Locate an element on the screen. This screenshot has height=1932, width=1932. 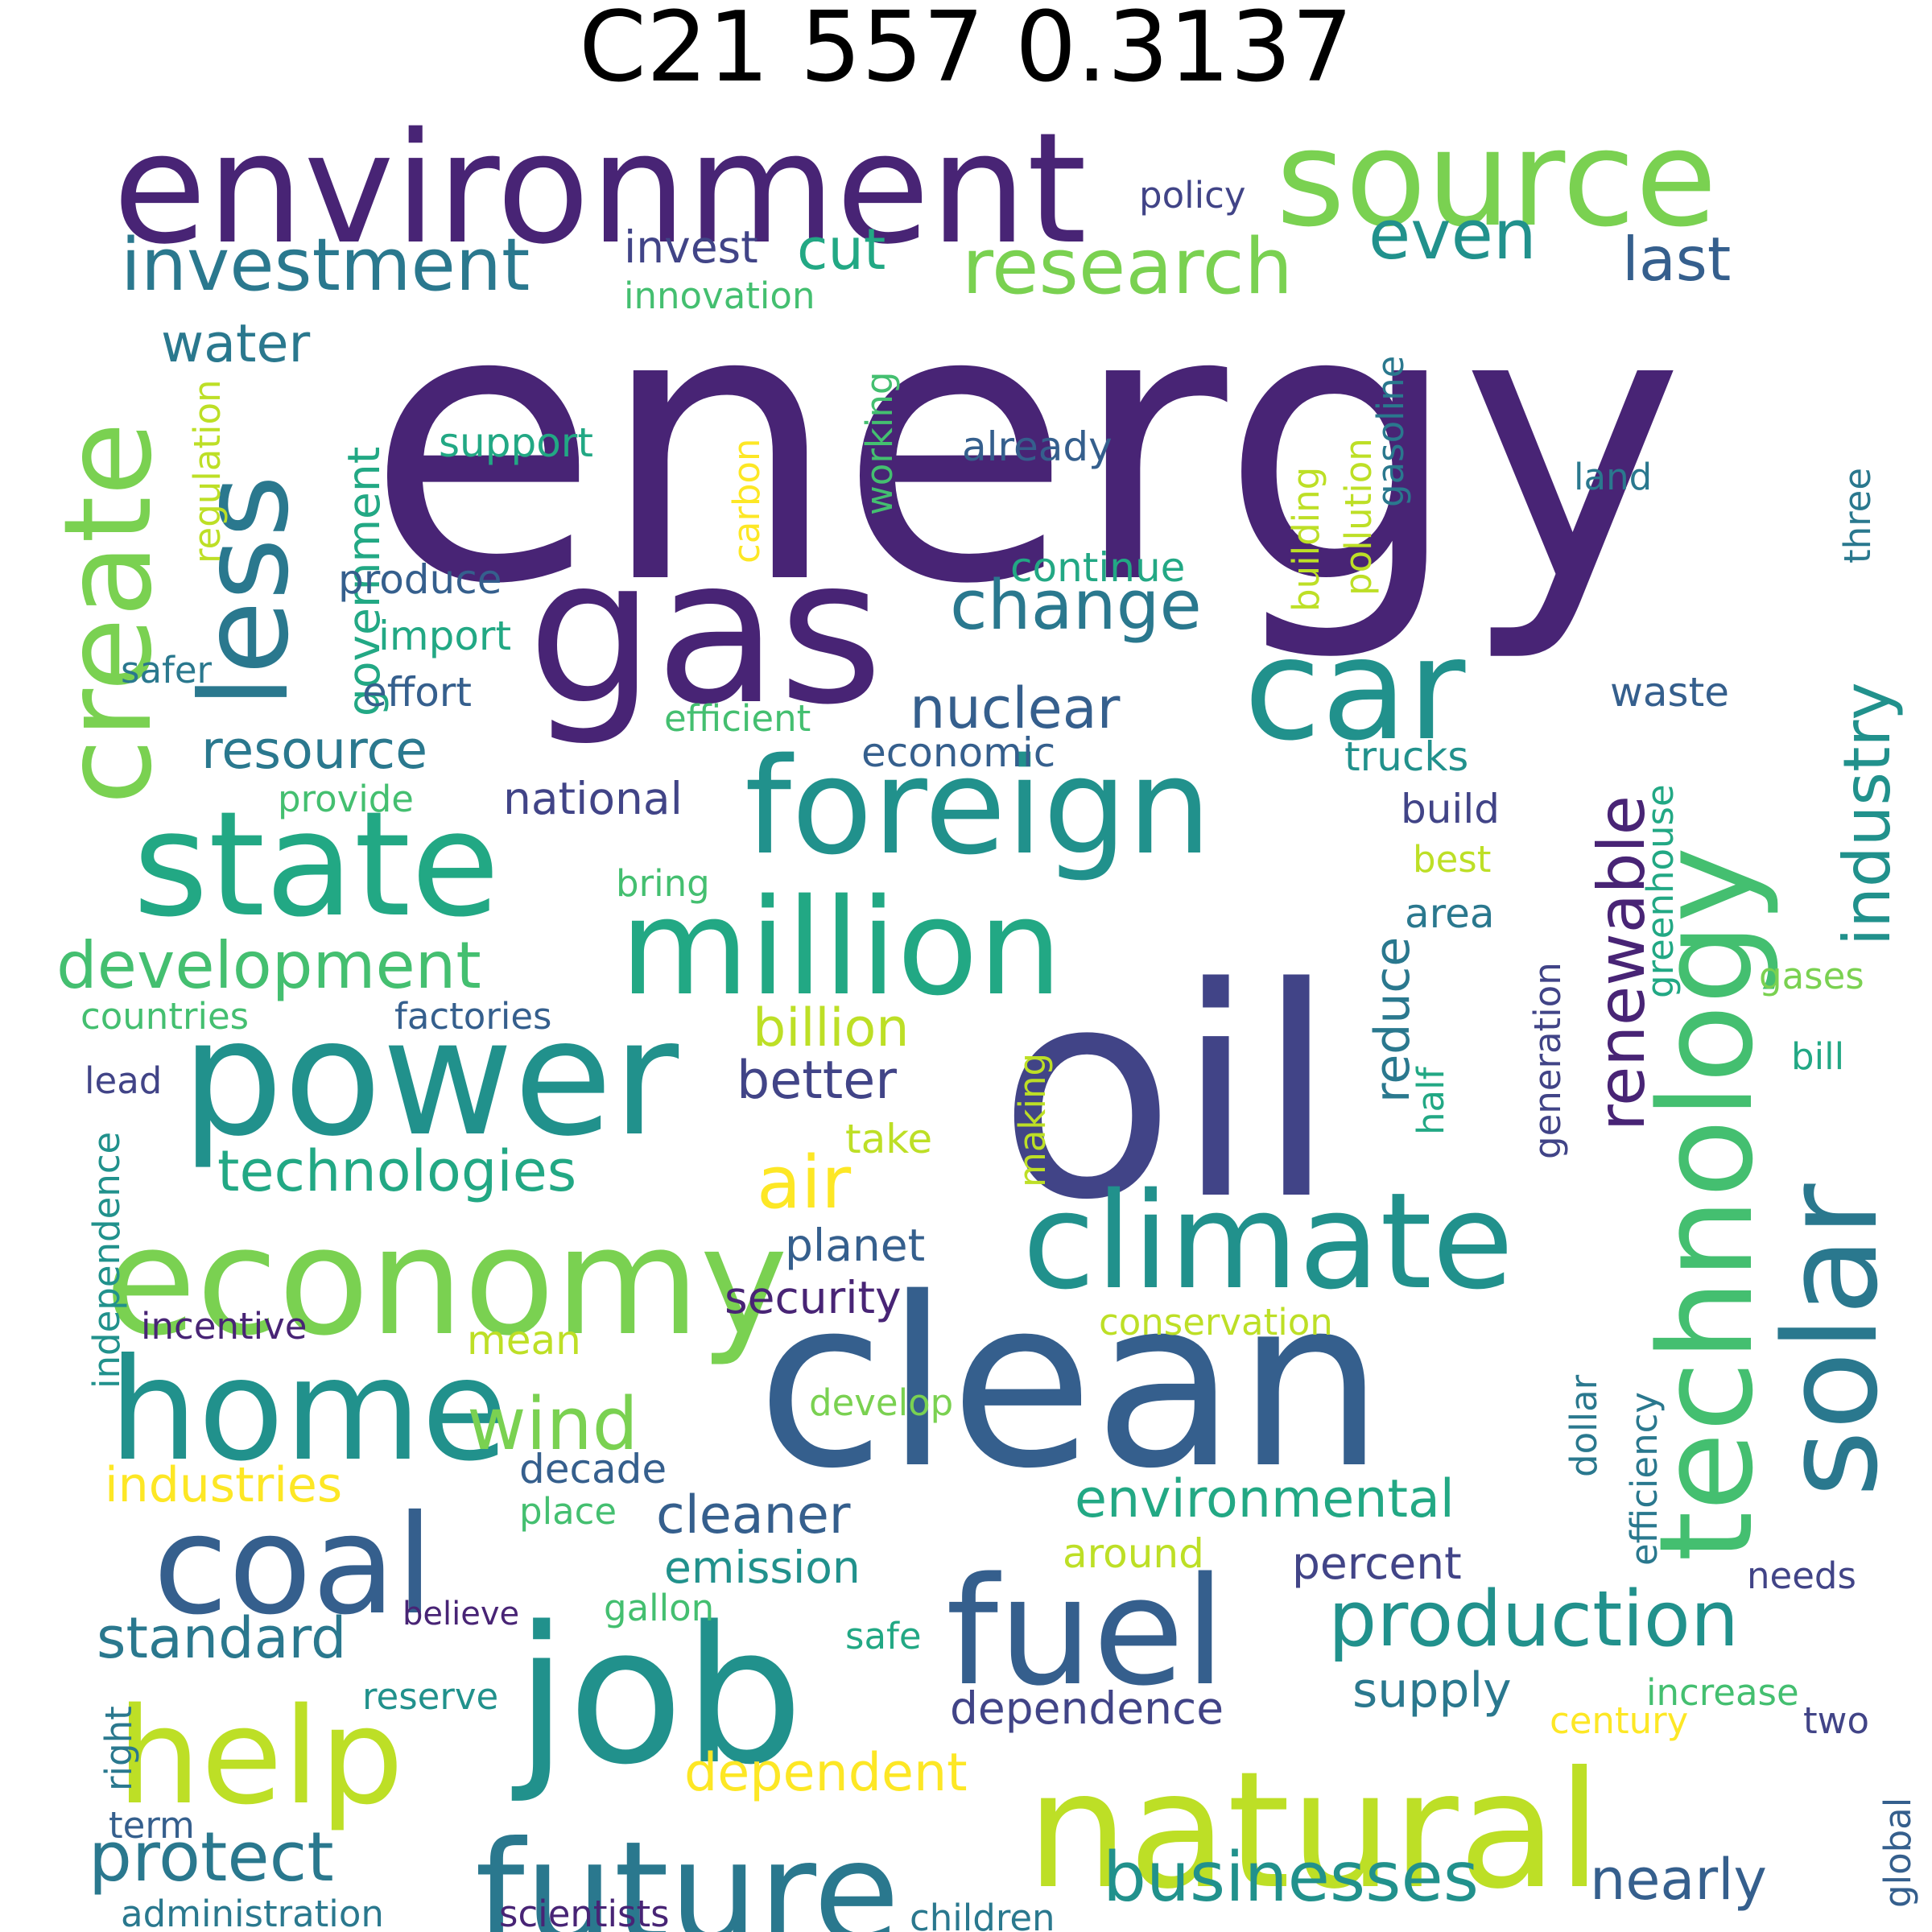
word-planet: planet is located at coordinates (855, 1245).